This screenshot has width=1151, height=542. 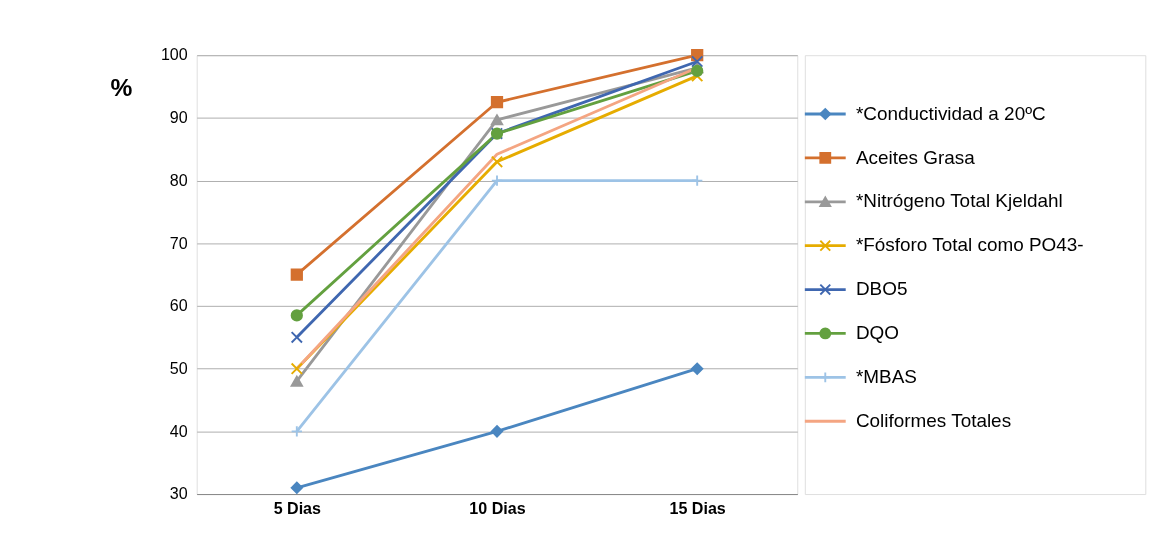 I want to click on legend-label: Coliformes Totales, so click(x=933, y=420).